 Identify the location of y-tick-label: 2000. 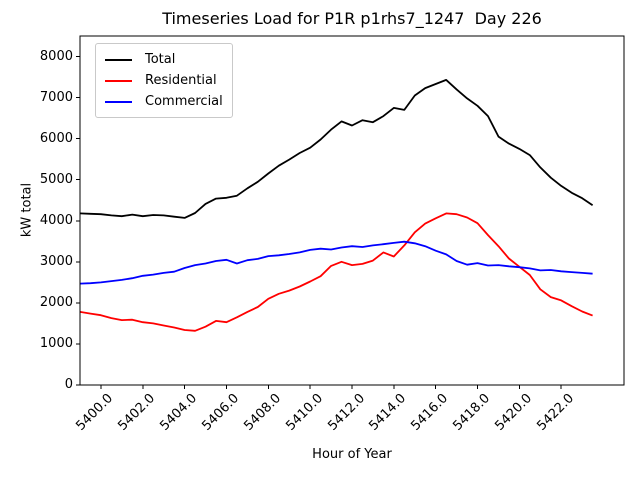
(56, 302).